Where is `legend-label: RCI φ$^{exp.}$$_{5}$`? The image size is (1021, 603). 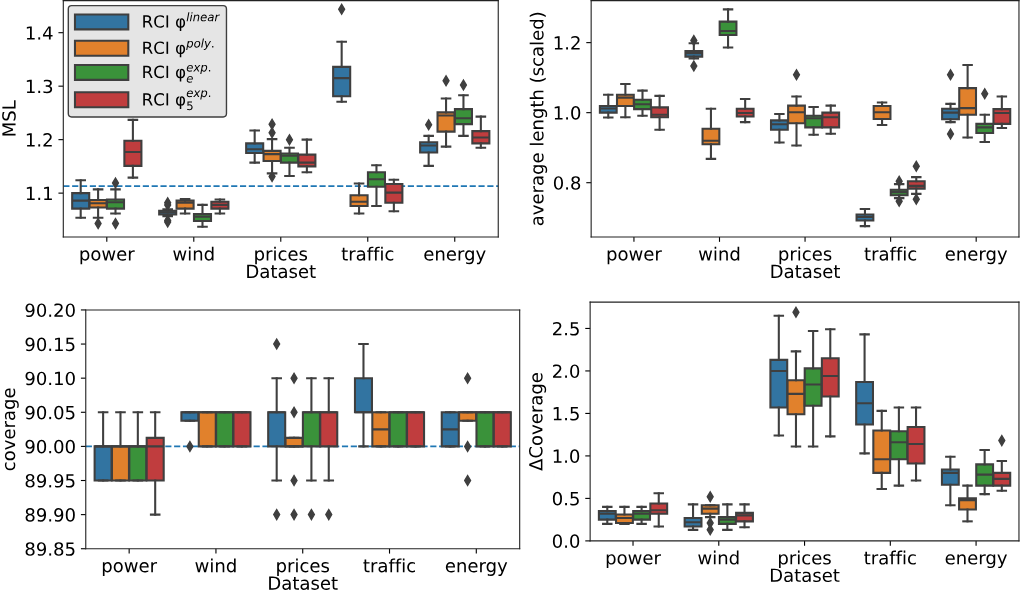 legend-label: RCI φ$^{exp.}$$_{5}$ is located at coordinates (177, 100).